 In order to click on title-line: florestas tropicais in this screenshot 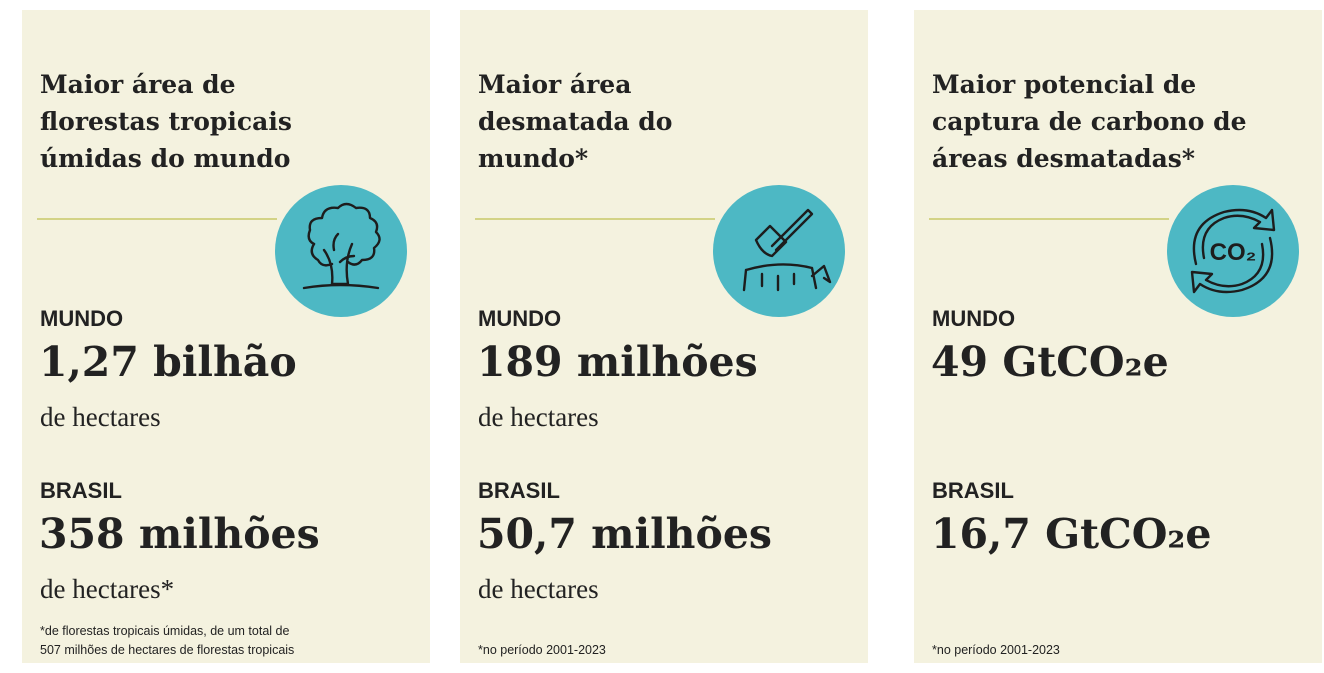, I will do `click(166, 121)`.